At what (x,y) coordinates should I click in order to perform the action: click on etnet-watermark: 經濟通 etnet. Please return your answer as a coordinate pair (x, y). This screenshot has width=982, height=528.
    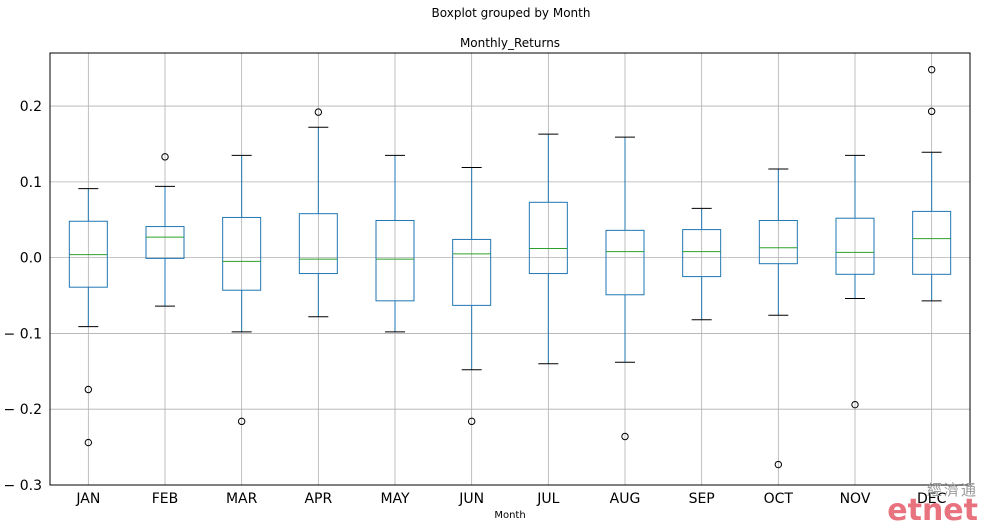
    Looking at the image, I should click on (932, 504).